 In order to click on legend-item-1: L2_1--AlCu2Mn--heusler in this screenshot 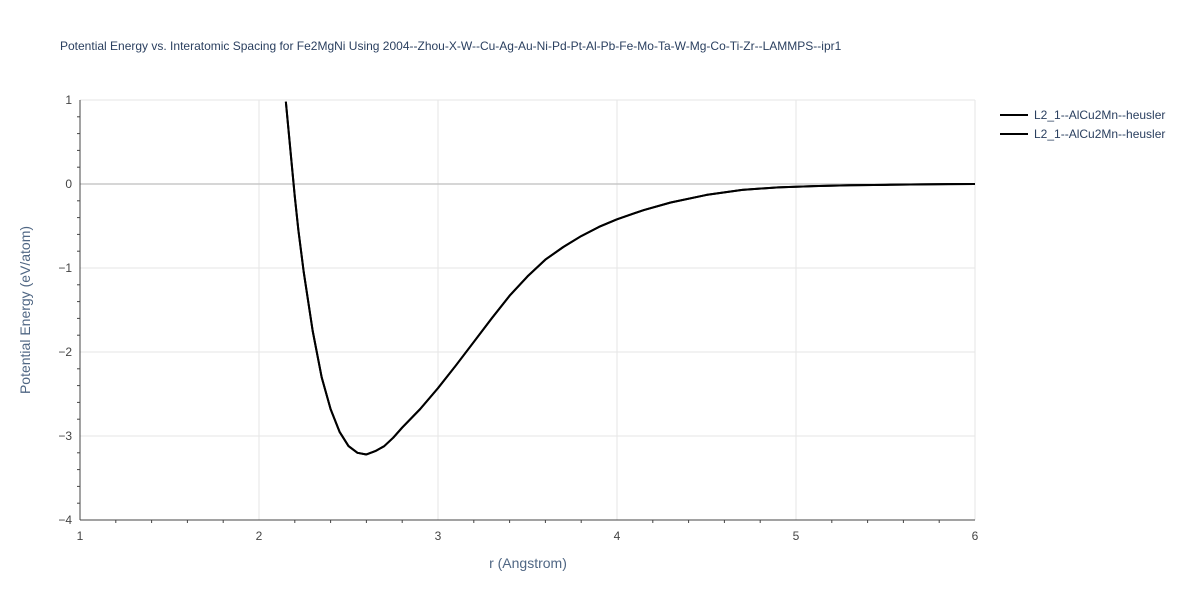, I will do `click(1082, 115)`.